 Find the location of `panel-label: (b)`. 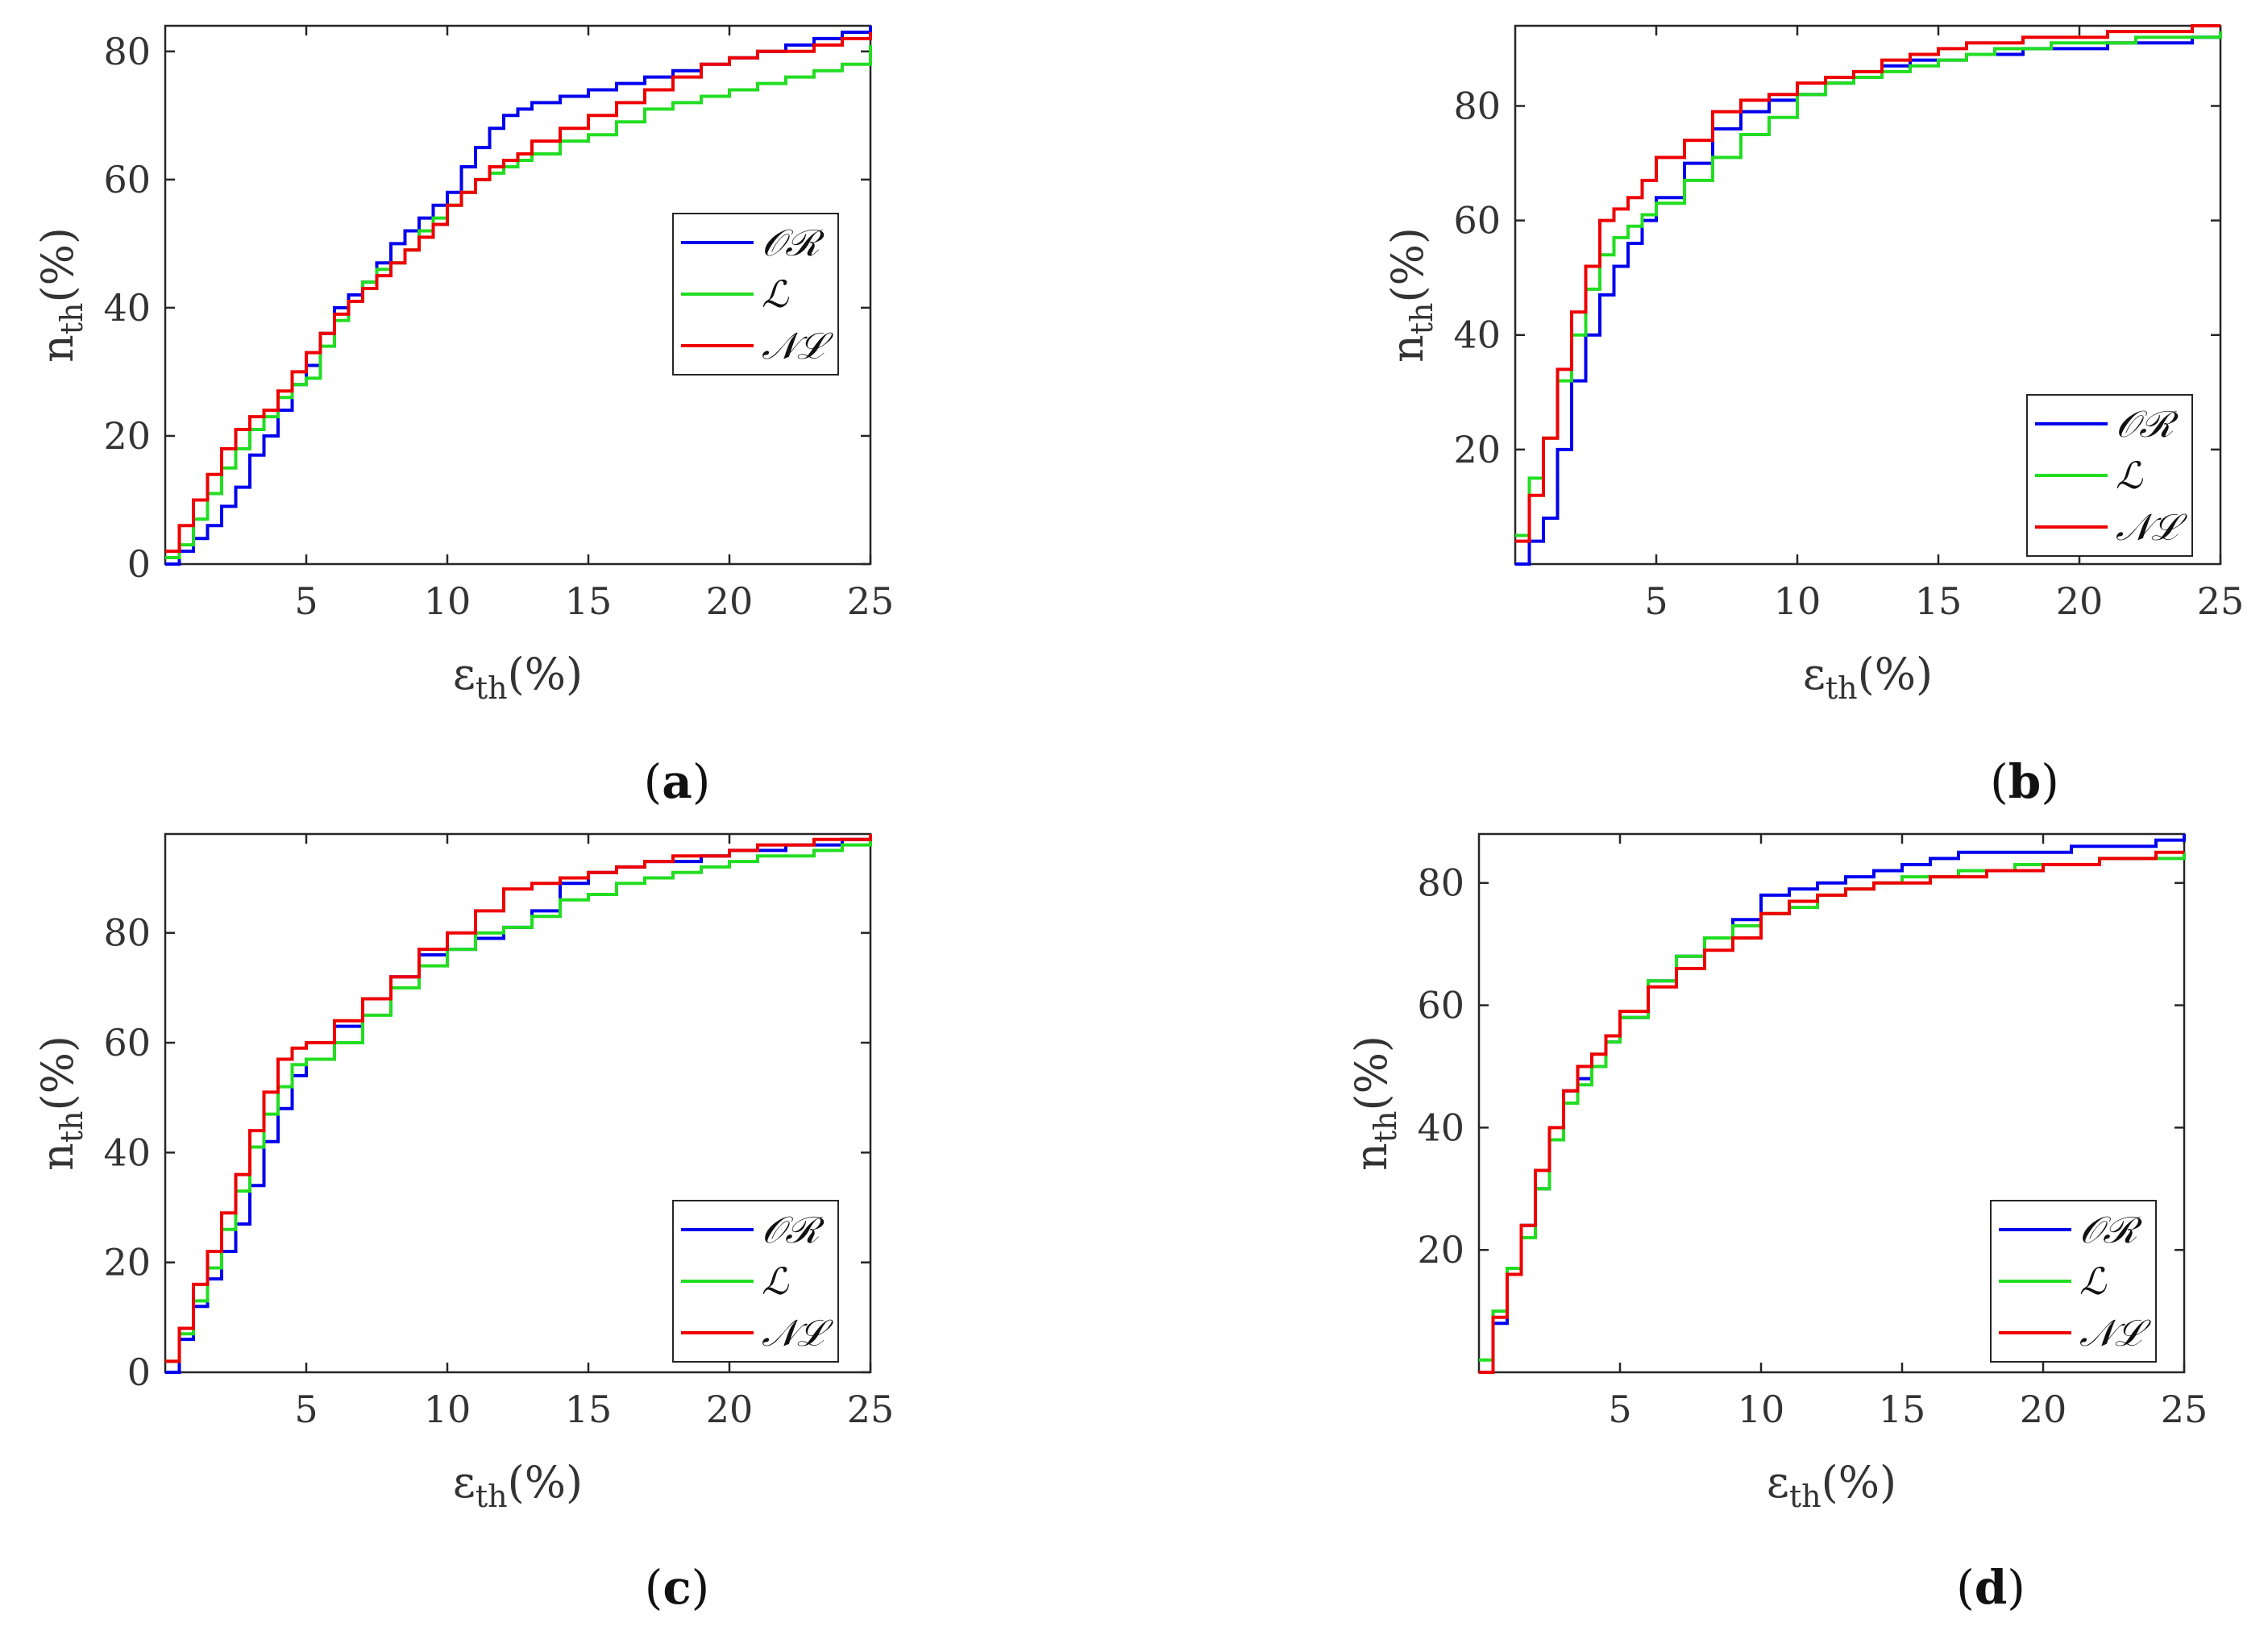

panel-label: (b) is located at coordinates (2024, 782).